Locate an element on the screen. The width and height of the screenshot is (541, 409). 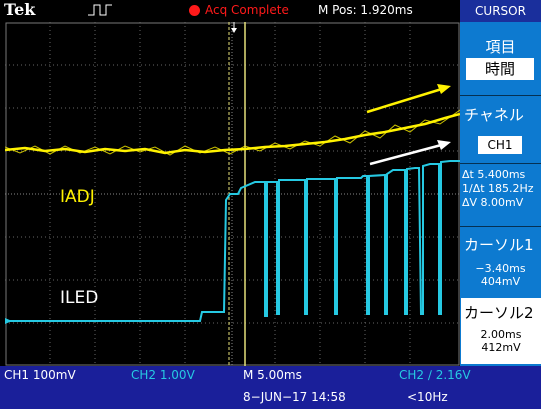
ch2-trace-label: ILED is located at coordinates (79, 298).